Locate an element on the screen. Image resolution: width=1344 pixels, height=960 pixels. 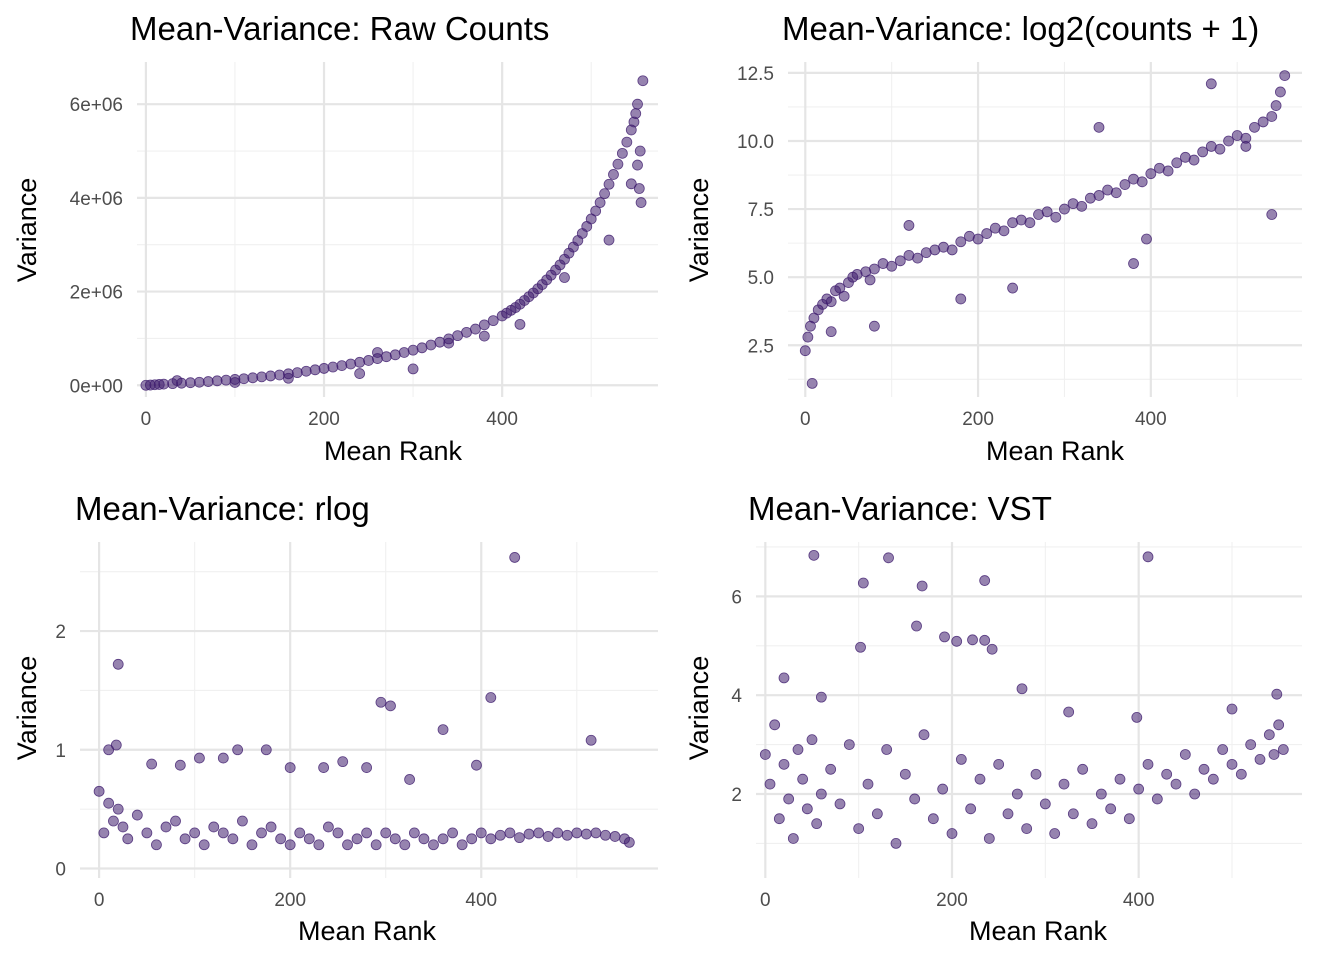
y-tick-label: 2 is located at coordinates (736, 795).